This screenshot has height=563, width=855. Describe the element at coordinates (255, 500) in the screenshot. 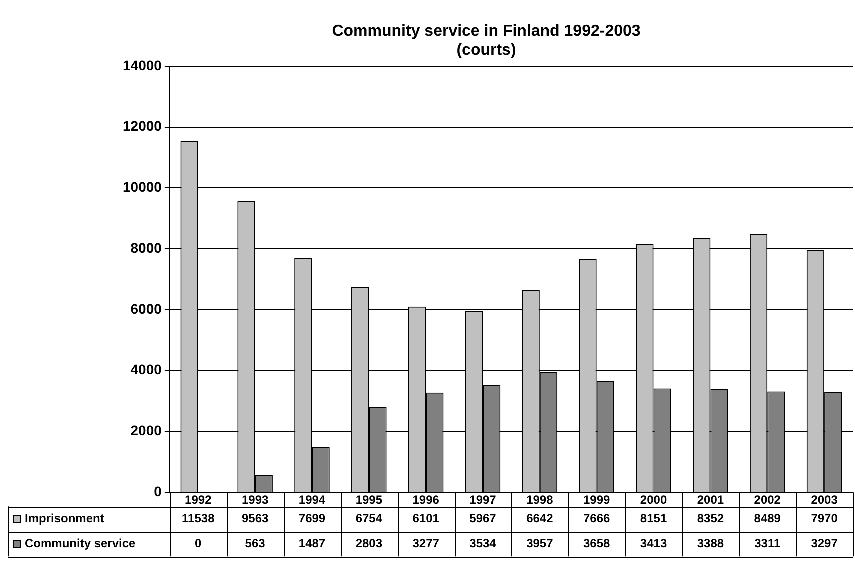

I see `x-tick-label: 1993` at that location.